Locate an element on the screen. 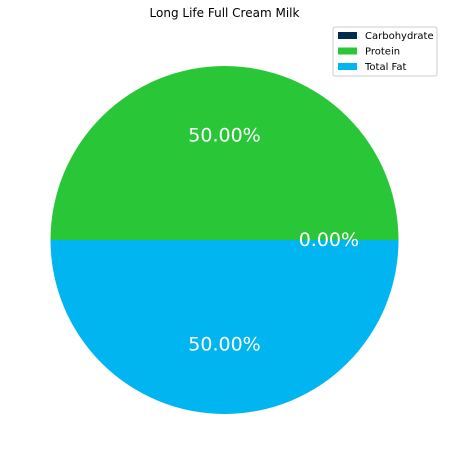 Image resolution: width=449 pixels, height=465 pixels. legend-swatch-carbohydrate is located at coordinates (347, 35).